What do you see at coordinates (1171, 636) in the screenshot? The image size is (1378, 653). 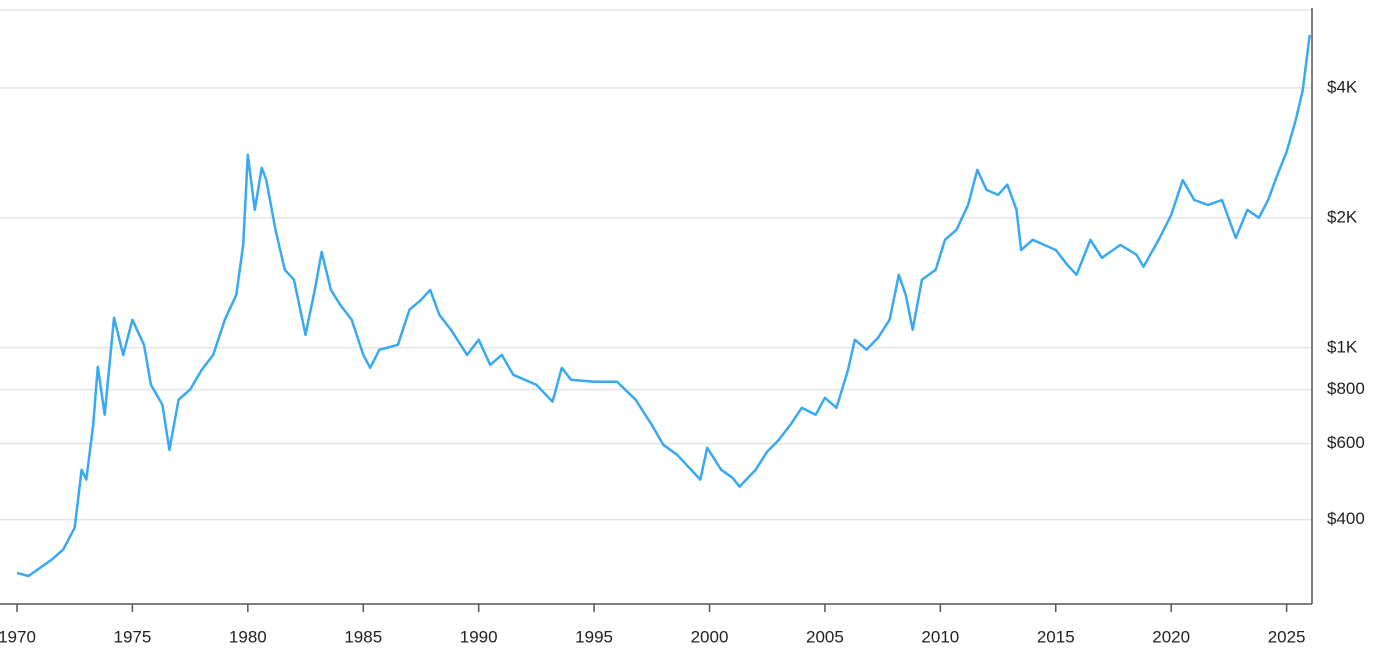 I see `x-tick-label: 2020` at bounding box center [1171, 636].